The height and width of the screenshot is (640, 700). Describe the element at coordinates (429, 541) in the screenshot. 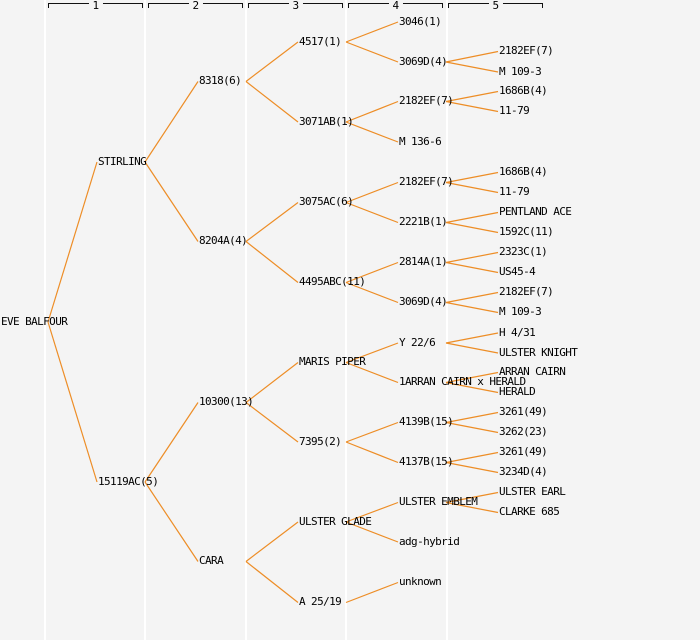

I see `tree-node-adg-hybrid: adg-hybrid` at that location.